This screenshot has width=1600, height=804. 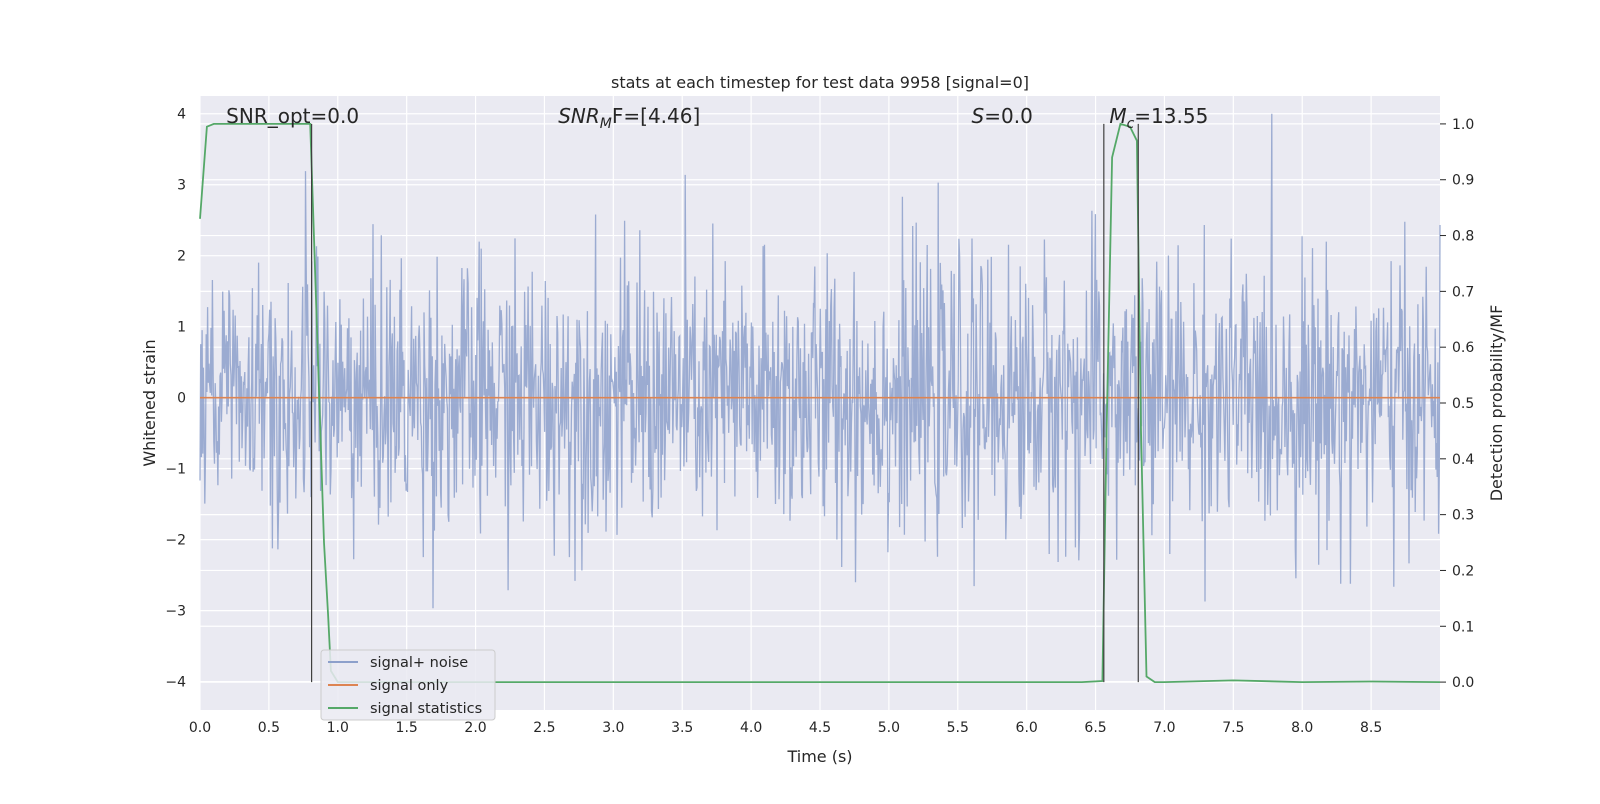 What do you see at coordinates (751, 728) in the screenshot?
I see `x-tick-label: 4.0` at bounding box center [751, 728].